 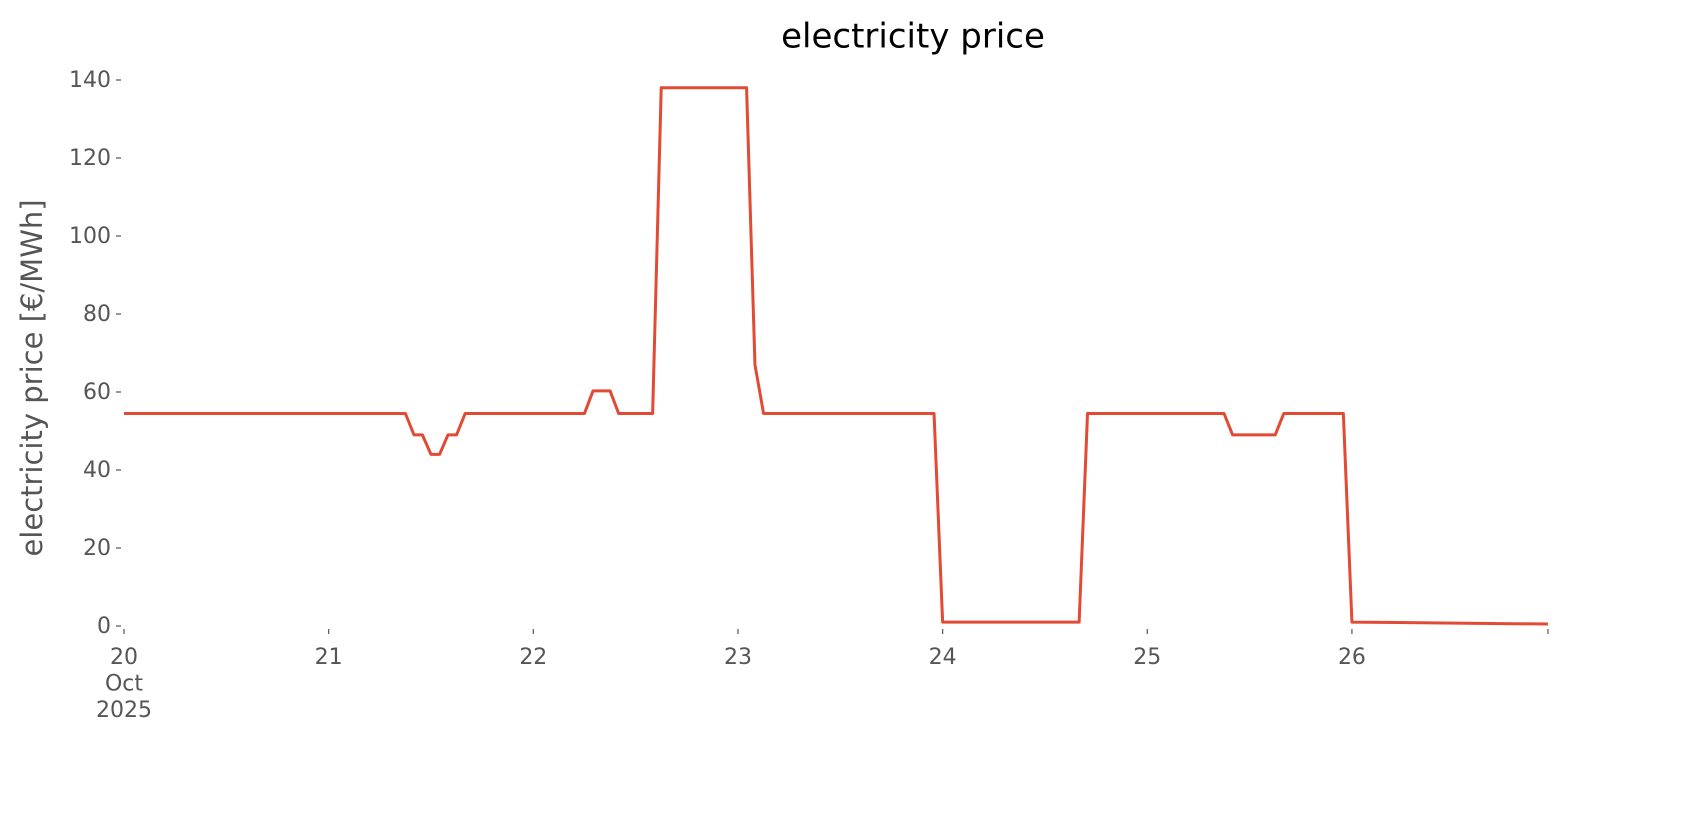 I want to click on y-tick-label: 20, so click(x=97, y=548).